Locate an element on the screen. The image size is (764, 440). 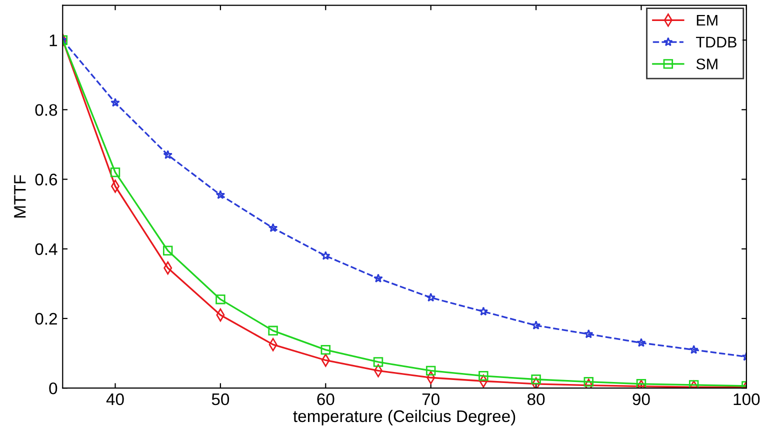
legend-label: EM is located at coordinates (707, 20).